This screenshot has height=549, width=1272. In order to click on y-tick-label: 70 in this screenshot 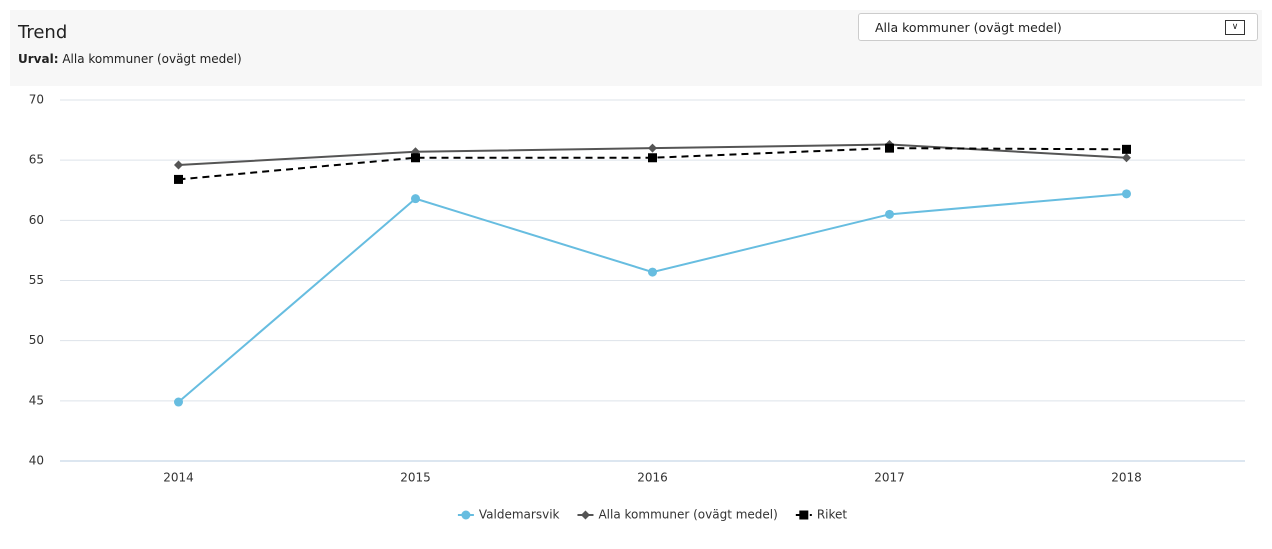, I will do `click(36, 100)`.